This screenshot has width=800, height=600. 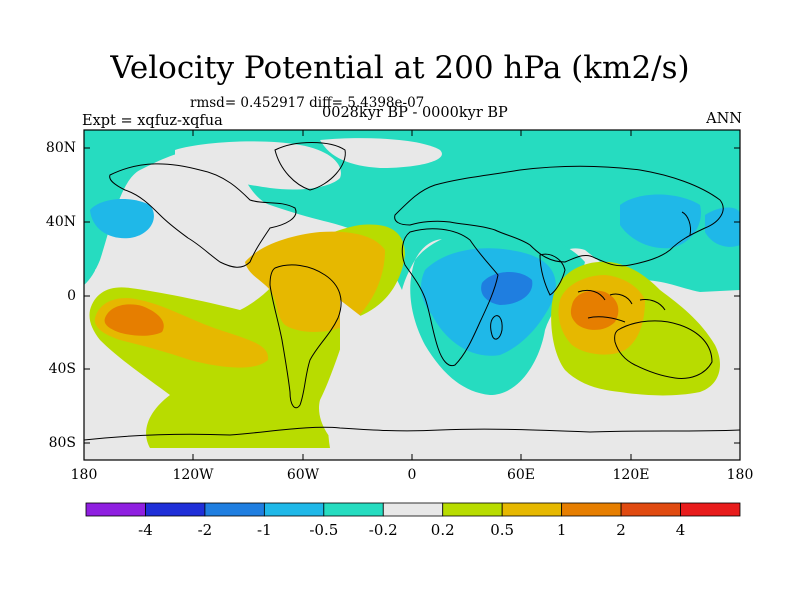 I want to click on coast-africa, so click(x=450, y=297).